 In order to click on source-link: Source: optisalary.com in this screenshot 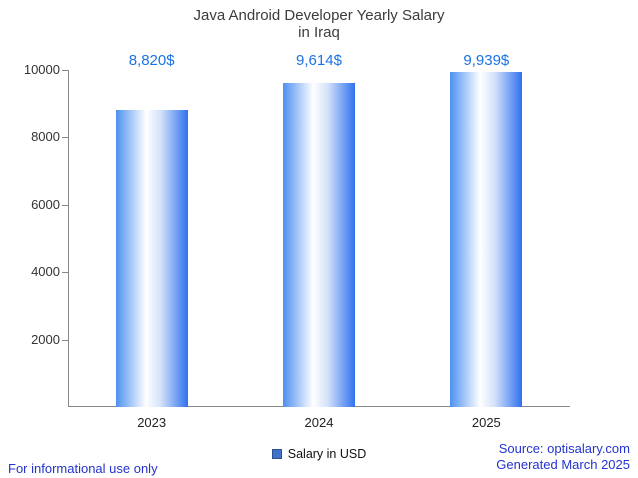, I will do `click(564, 448)`.